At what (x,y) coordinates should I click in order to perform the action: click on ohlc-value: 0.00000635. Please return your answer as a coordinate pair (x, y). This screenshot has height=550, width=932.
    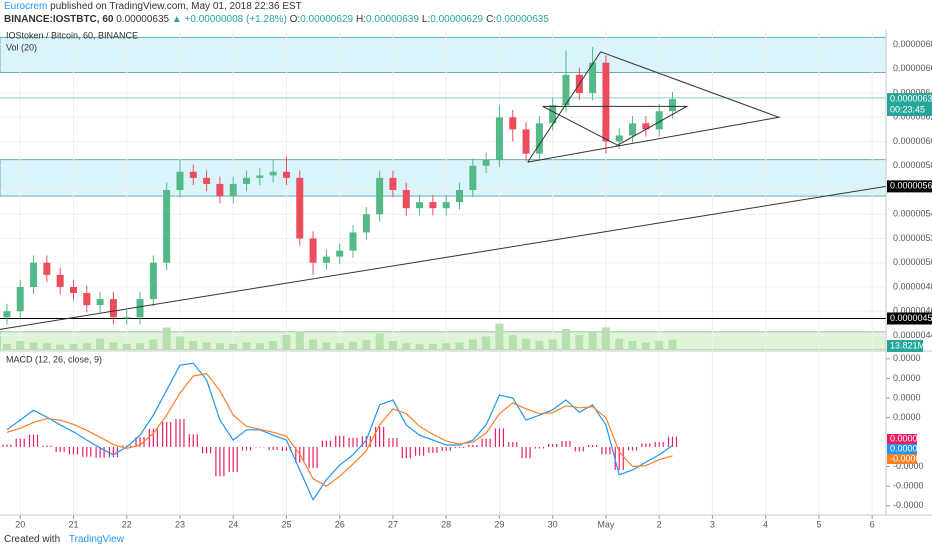
    Looking at the image, I should click on (522, 19).